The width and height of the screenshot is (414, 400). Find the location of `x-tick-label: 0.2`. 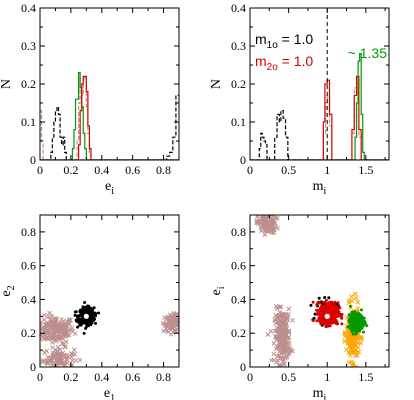

x-tick-label: 0.2 is located at coordinates (70, 377).